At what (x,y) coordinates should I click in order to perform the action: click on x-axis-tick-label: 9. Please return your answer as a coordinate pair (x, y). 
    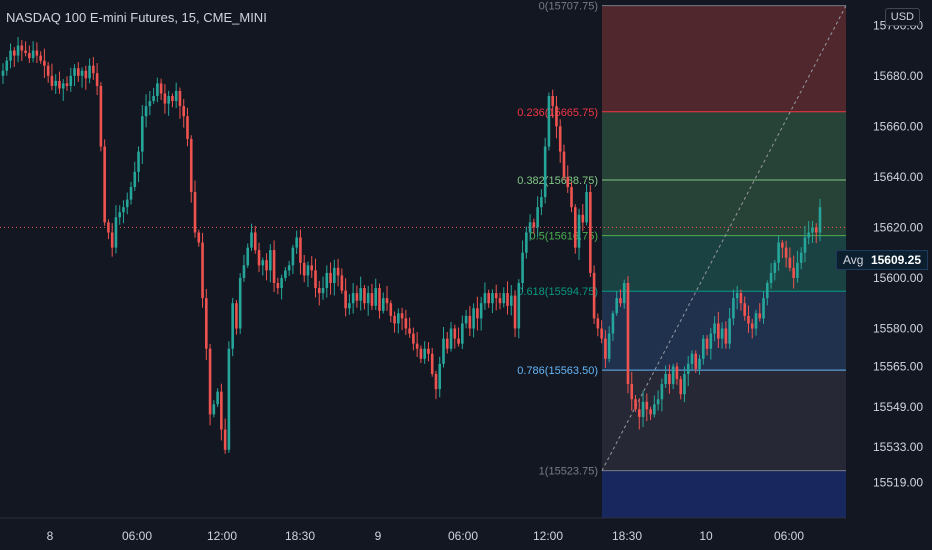
    Looking at the image, I should click on (378, 536).